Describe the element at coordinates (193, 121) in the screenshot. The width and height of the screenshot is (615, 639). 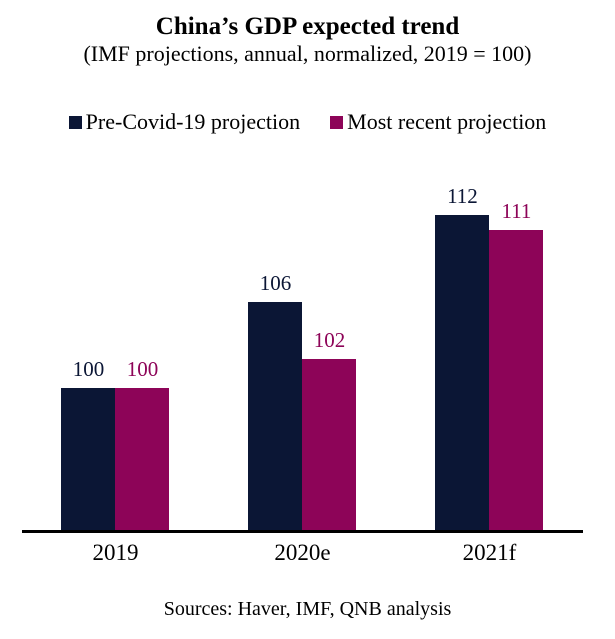
I see `legend-label-pre-covid: Pre-Covid-19 projection` at that location.